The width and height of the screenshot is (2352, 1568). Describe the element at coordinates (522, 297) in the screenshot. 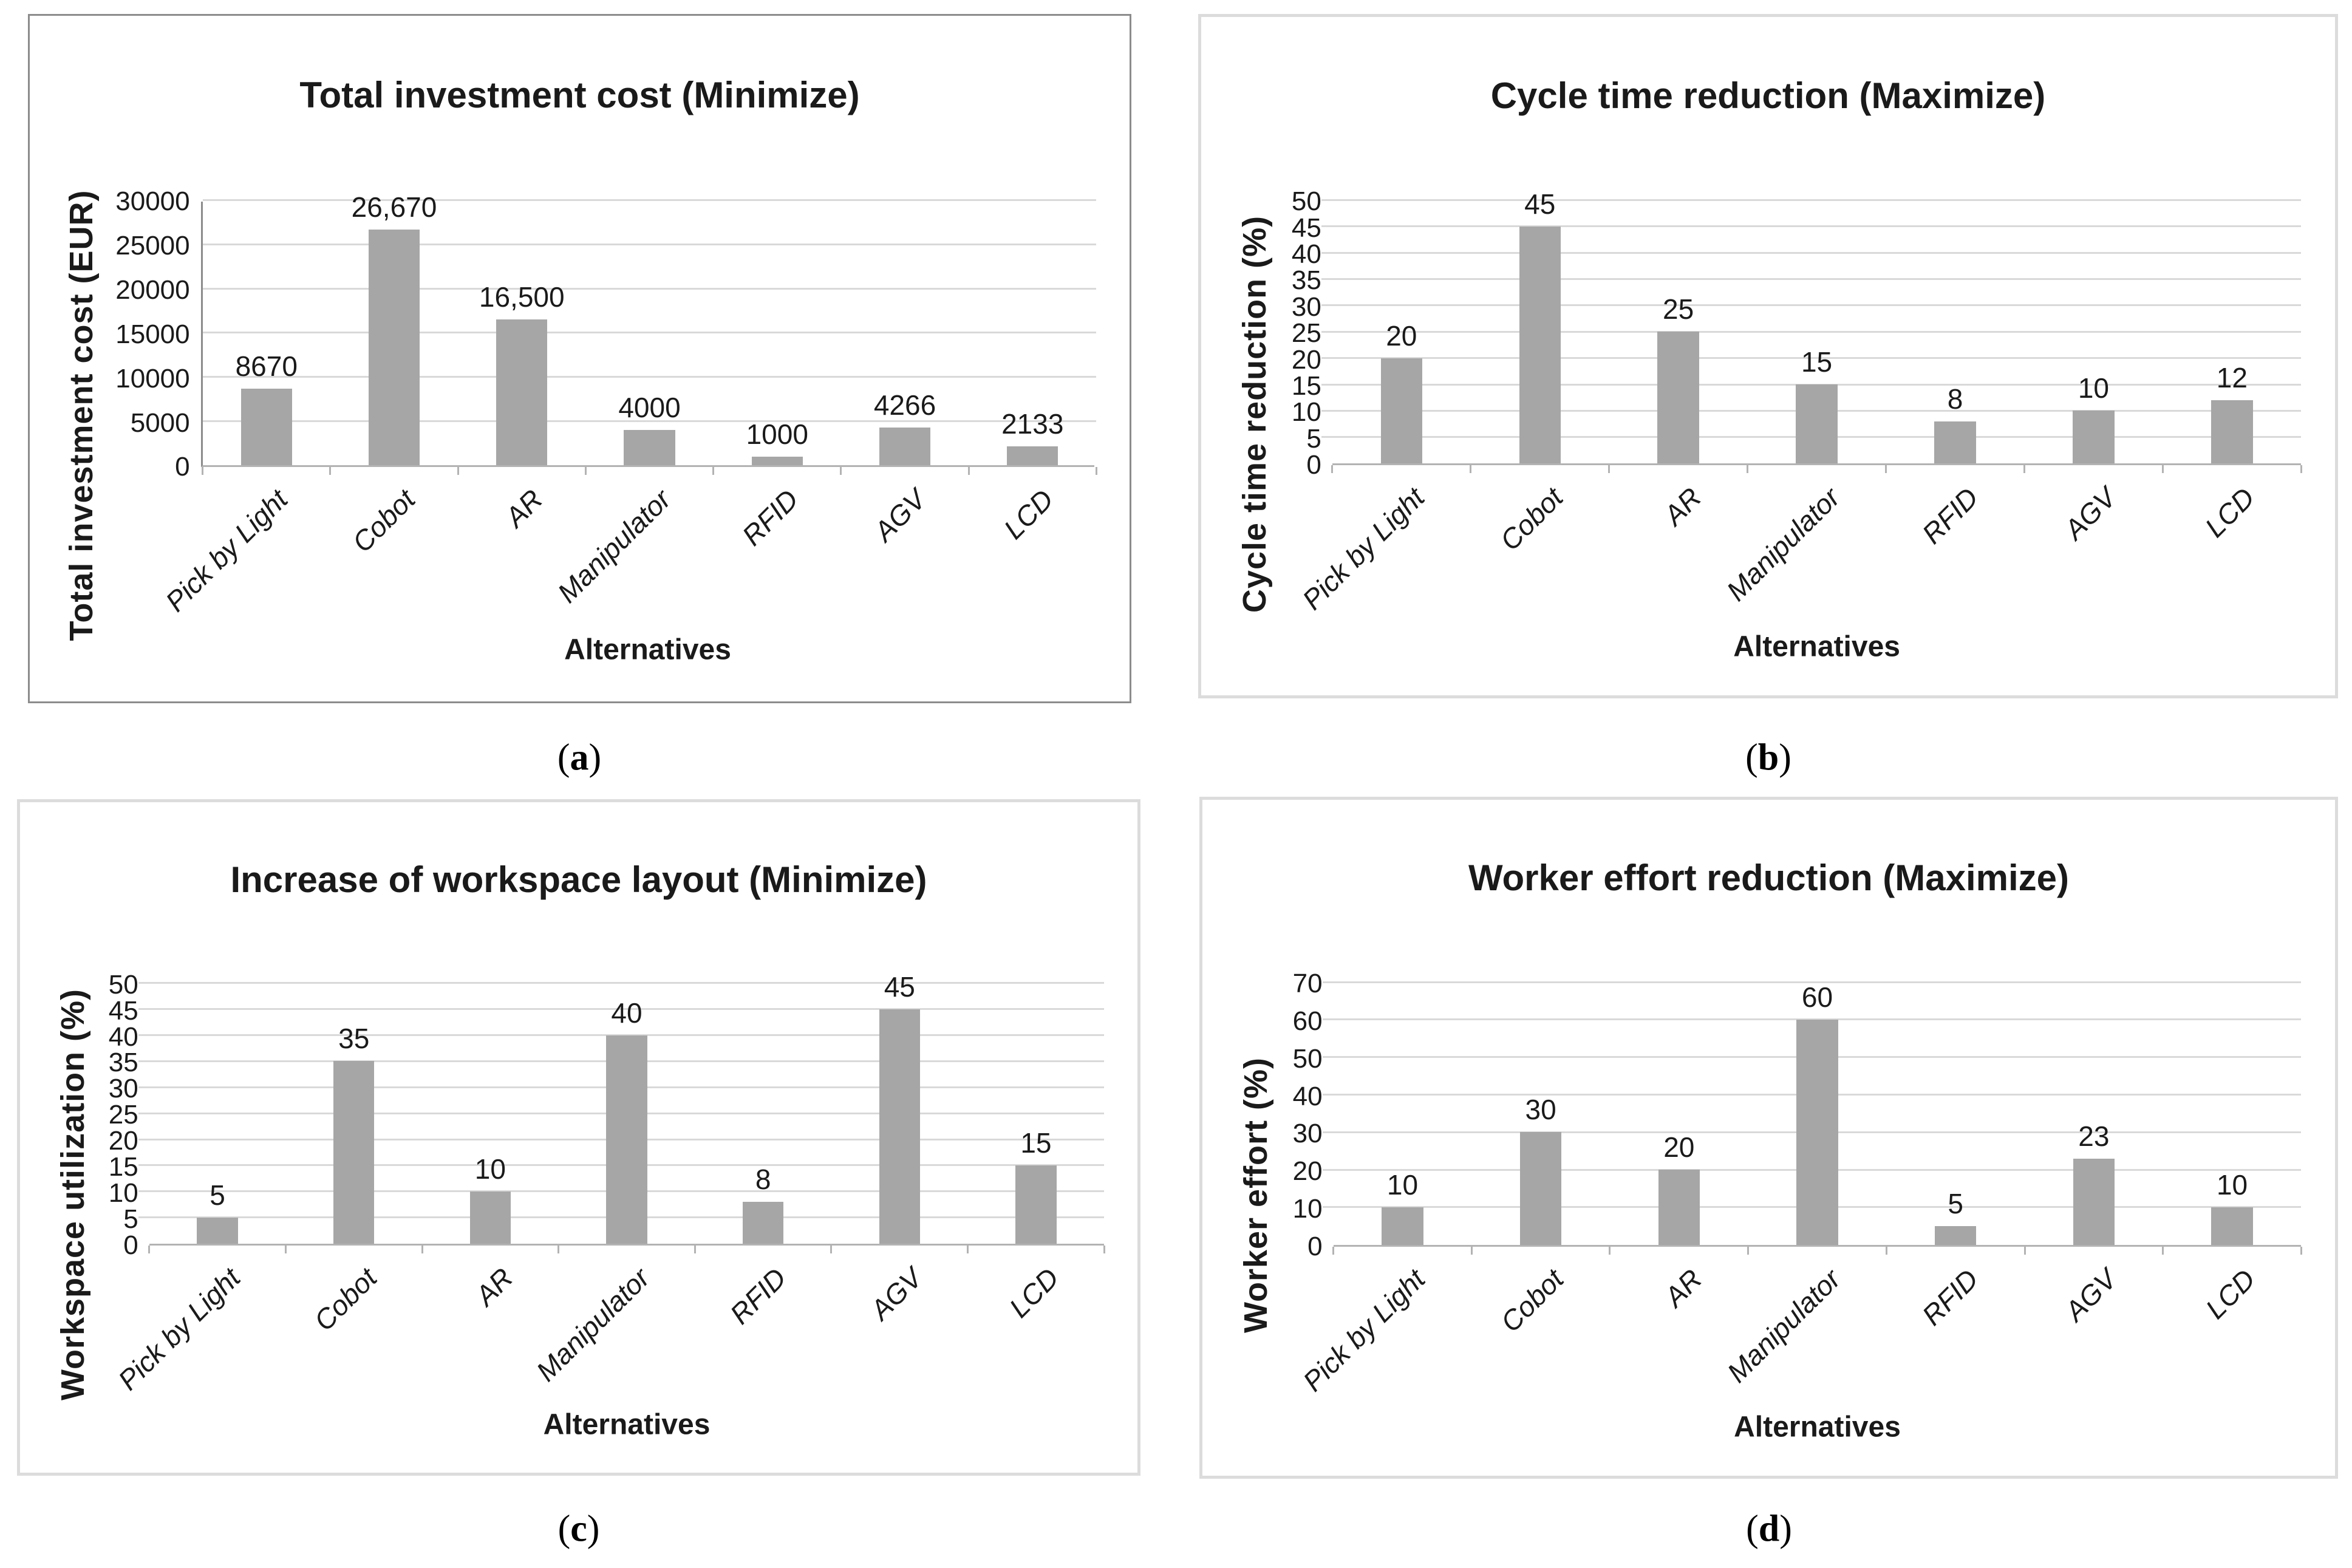

I see `bar-value-label: 16,500` at that location.